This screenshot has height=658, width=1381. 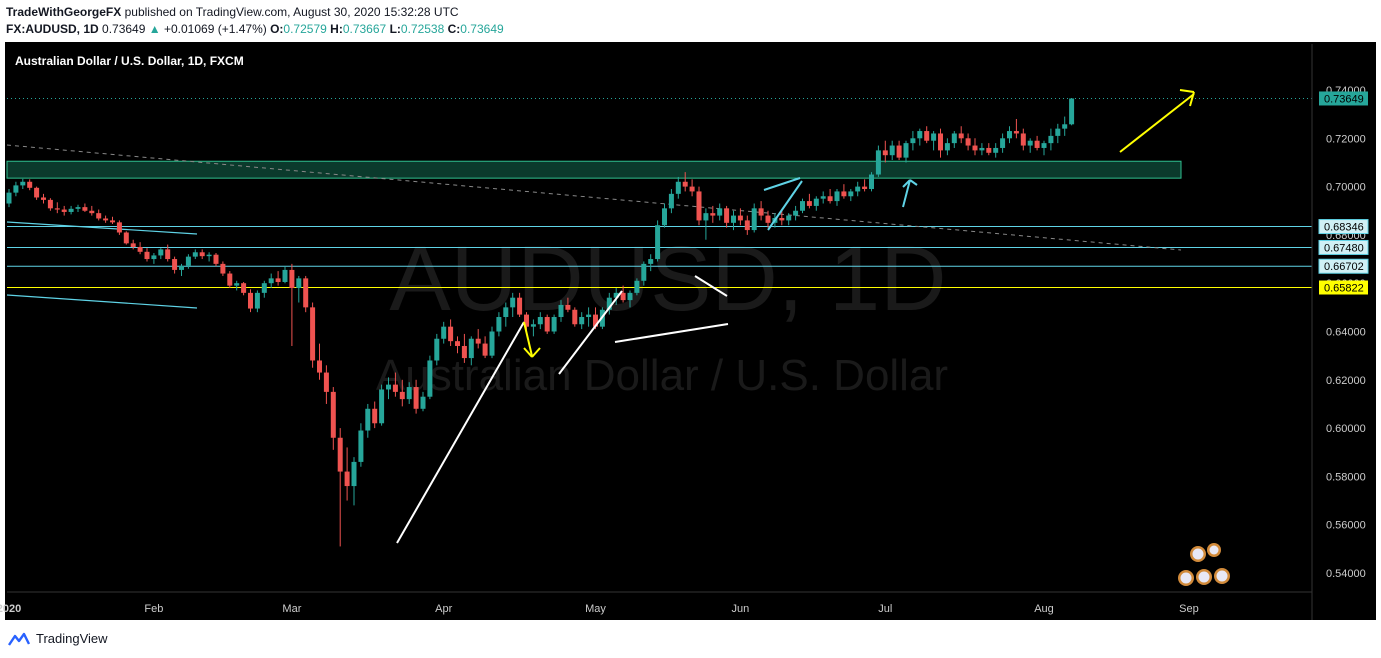 I want to click on cyan-trendline, so click(x=102, y=228).